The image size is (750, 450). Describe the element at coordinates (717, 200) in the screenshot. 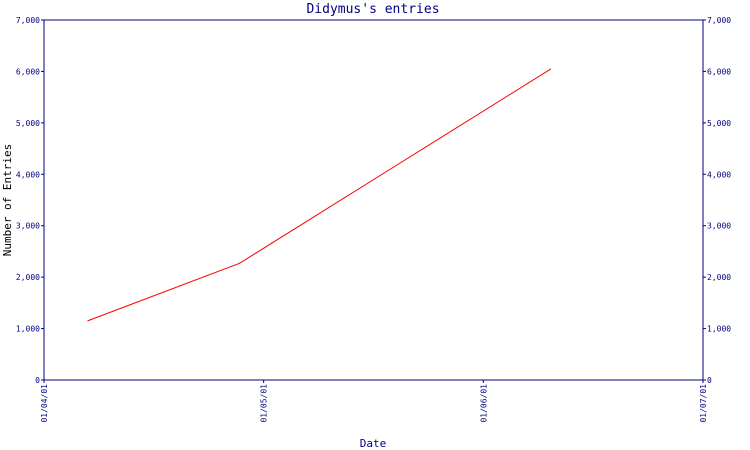

I see `y-ticks-right: 0 1,000 2,000 3,000 4,000 5,000 6,000 7,000` at that location.